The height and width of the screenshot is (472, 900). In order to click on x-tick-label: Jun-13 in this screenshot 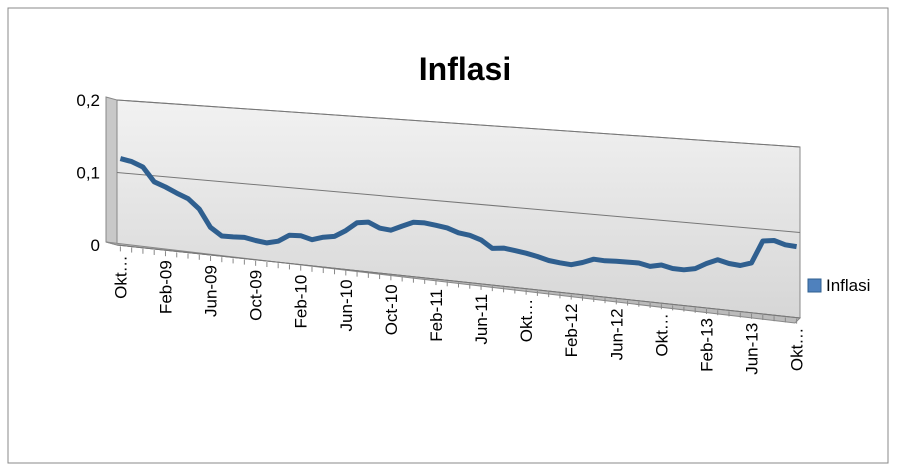, I will do `click(752, 349)`.